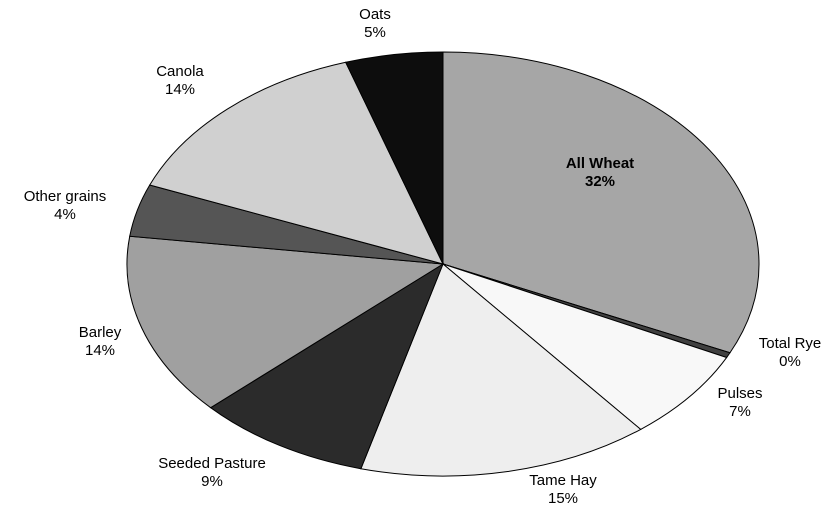 This screenshot has width=834, height=507. I want to click on slice-value-label: 4%, so click(65, 214).